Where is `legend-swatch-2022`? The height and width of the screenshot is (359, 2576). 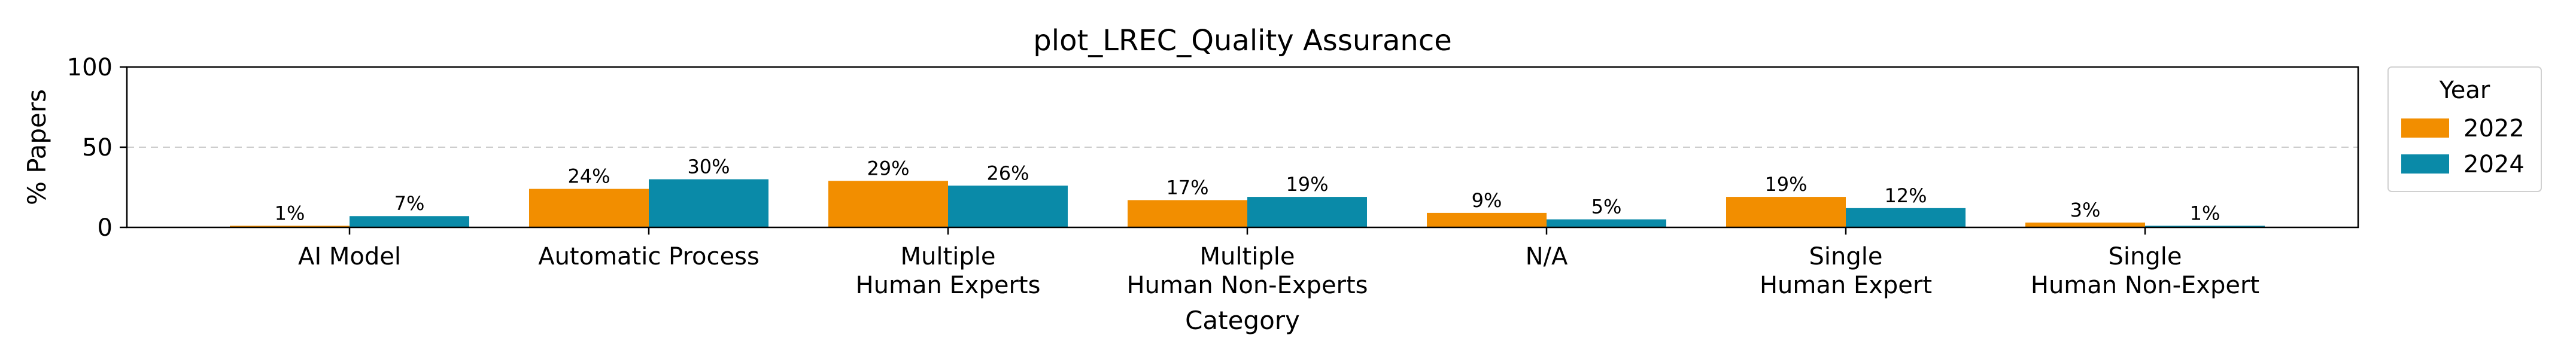
legend-swatch-2022 is located at coordinates (2425, 128).